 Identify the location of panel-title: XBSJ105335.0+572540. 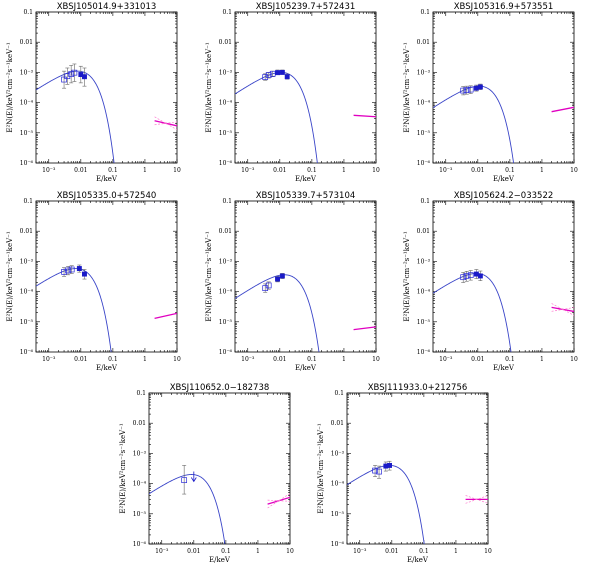
(107, 196).